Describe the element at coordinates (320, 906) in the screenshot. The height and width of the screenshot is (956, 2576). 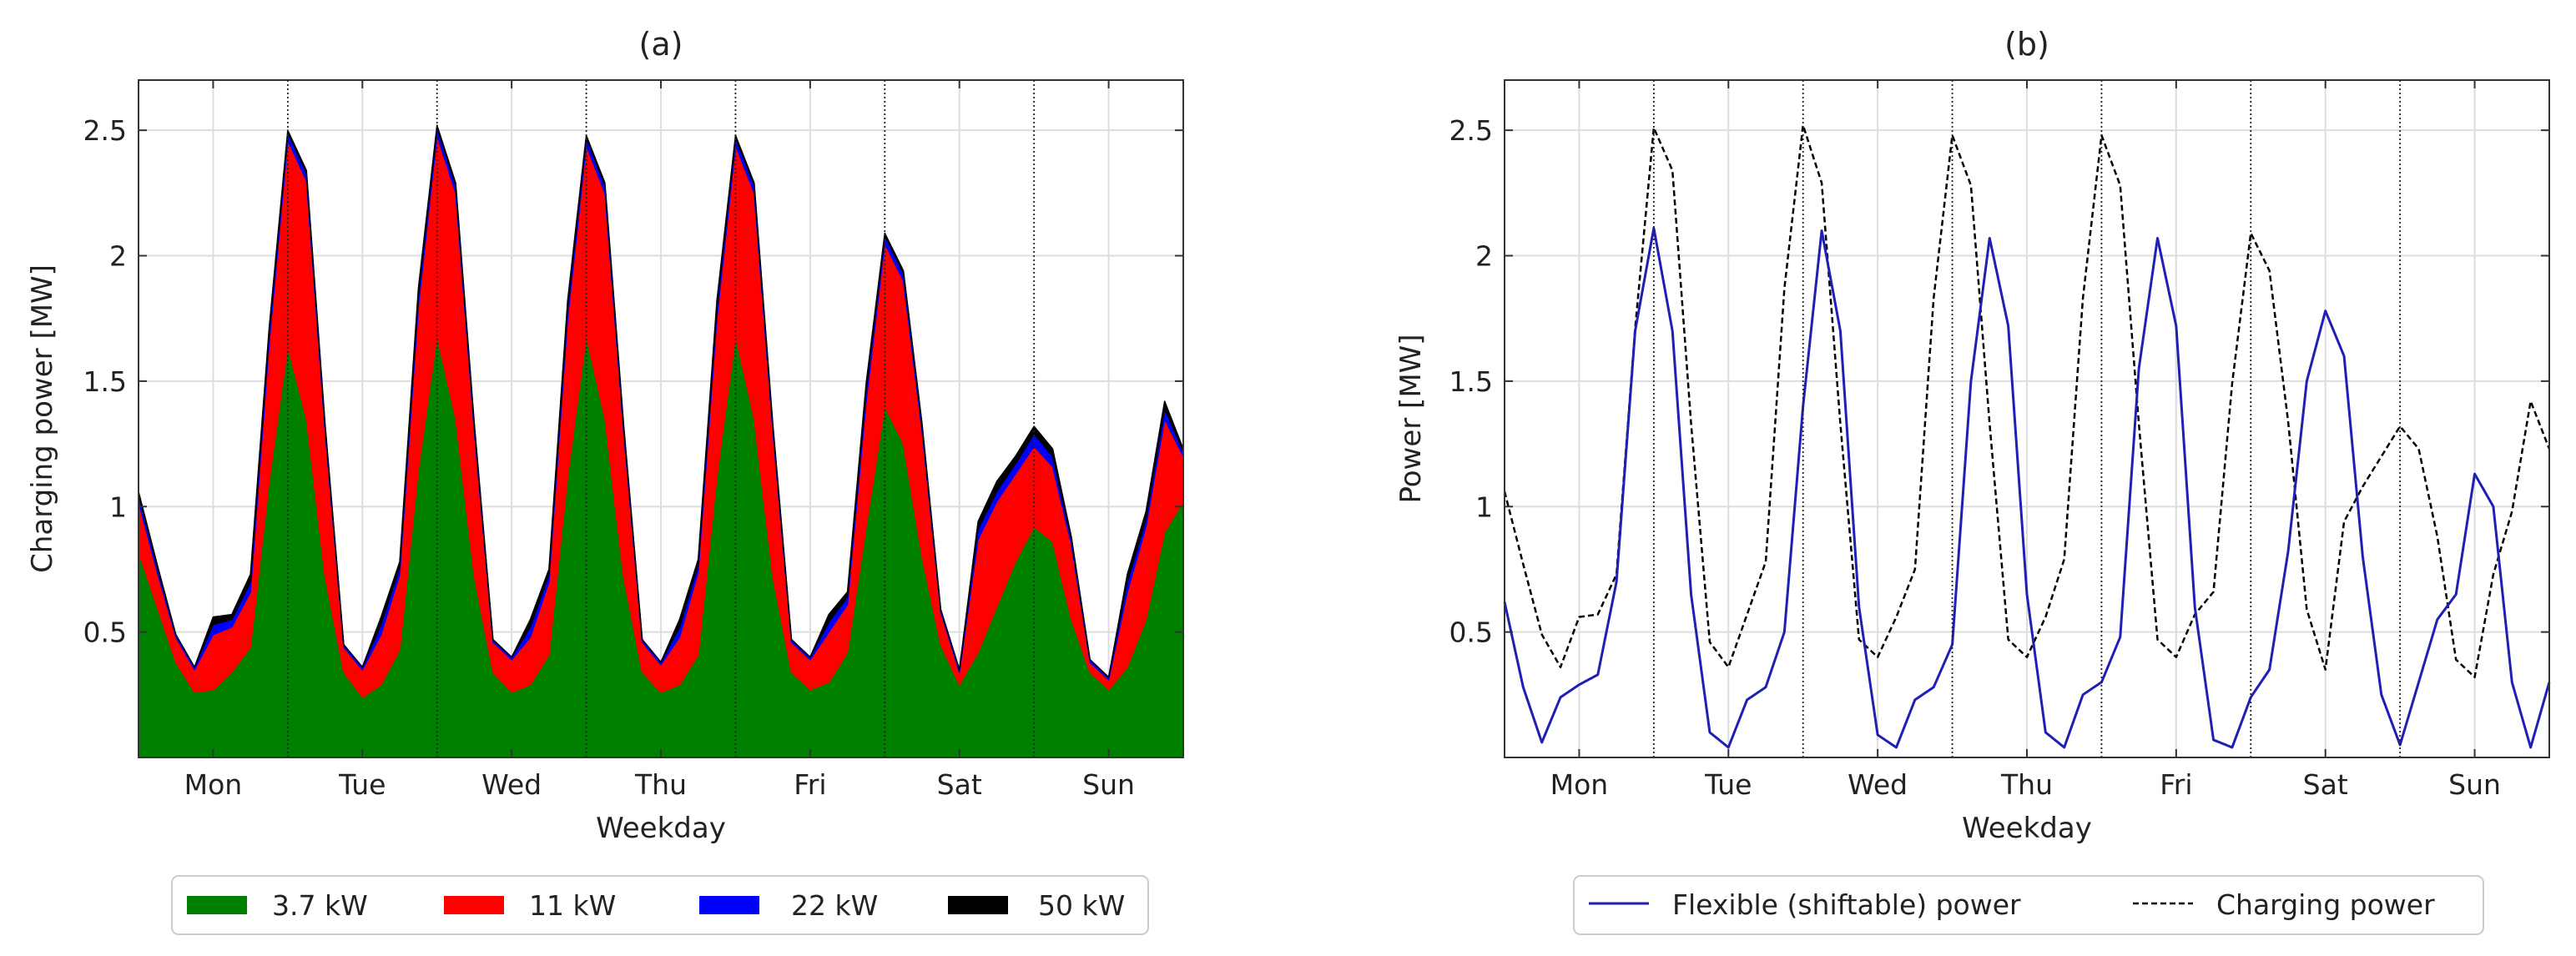
I see `legend-label-3-7kw: 3.7 kW` at that location.